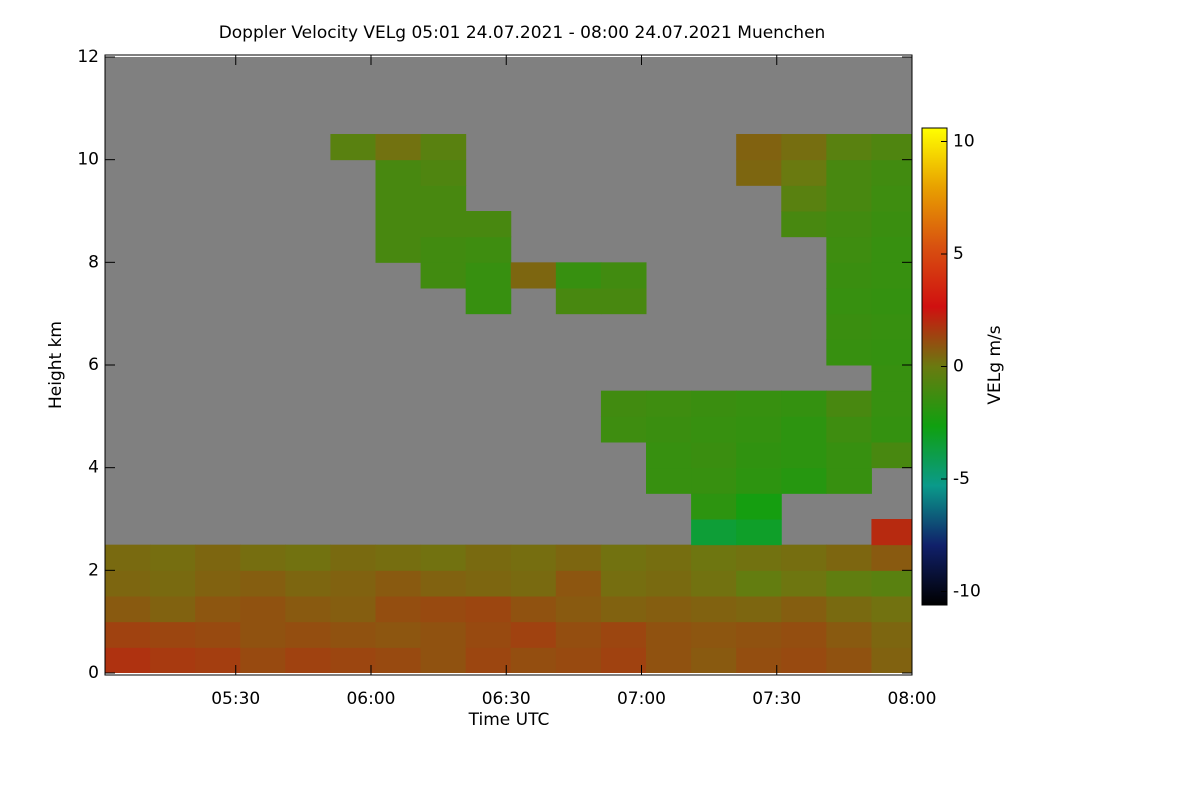  I want to click on x-tick-label: 08:00, so click(912, 699).